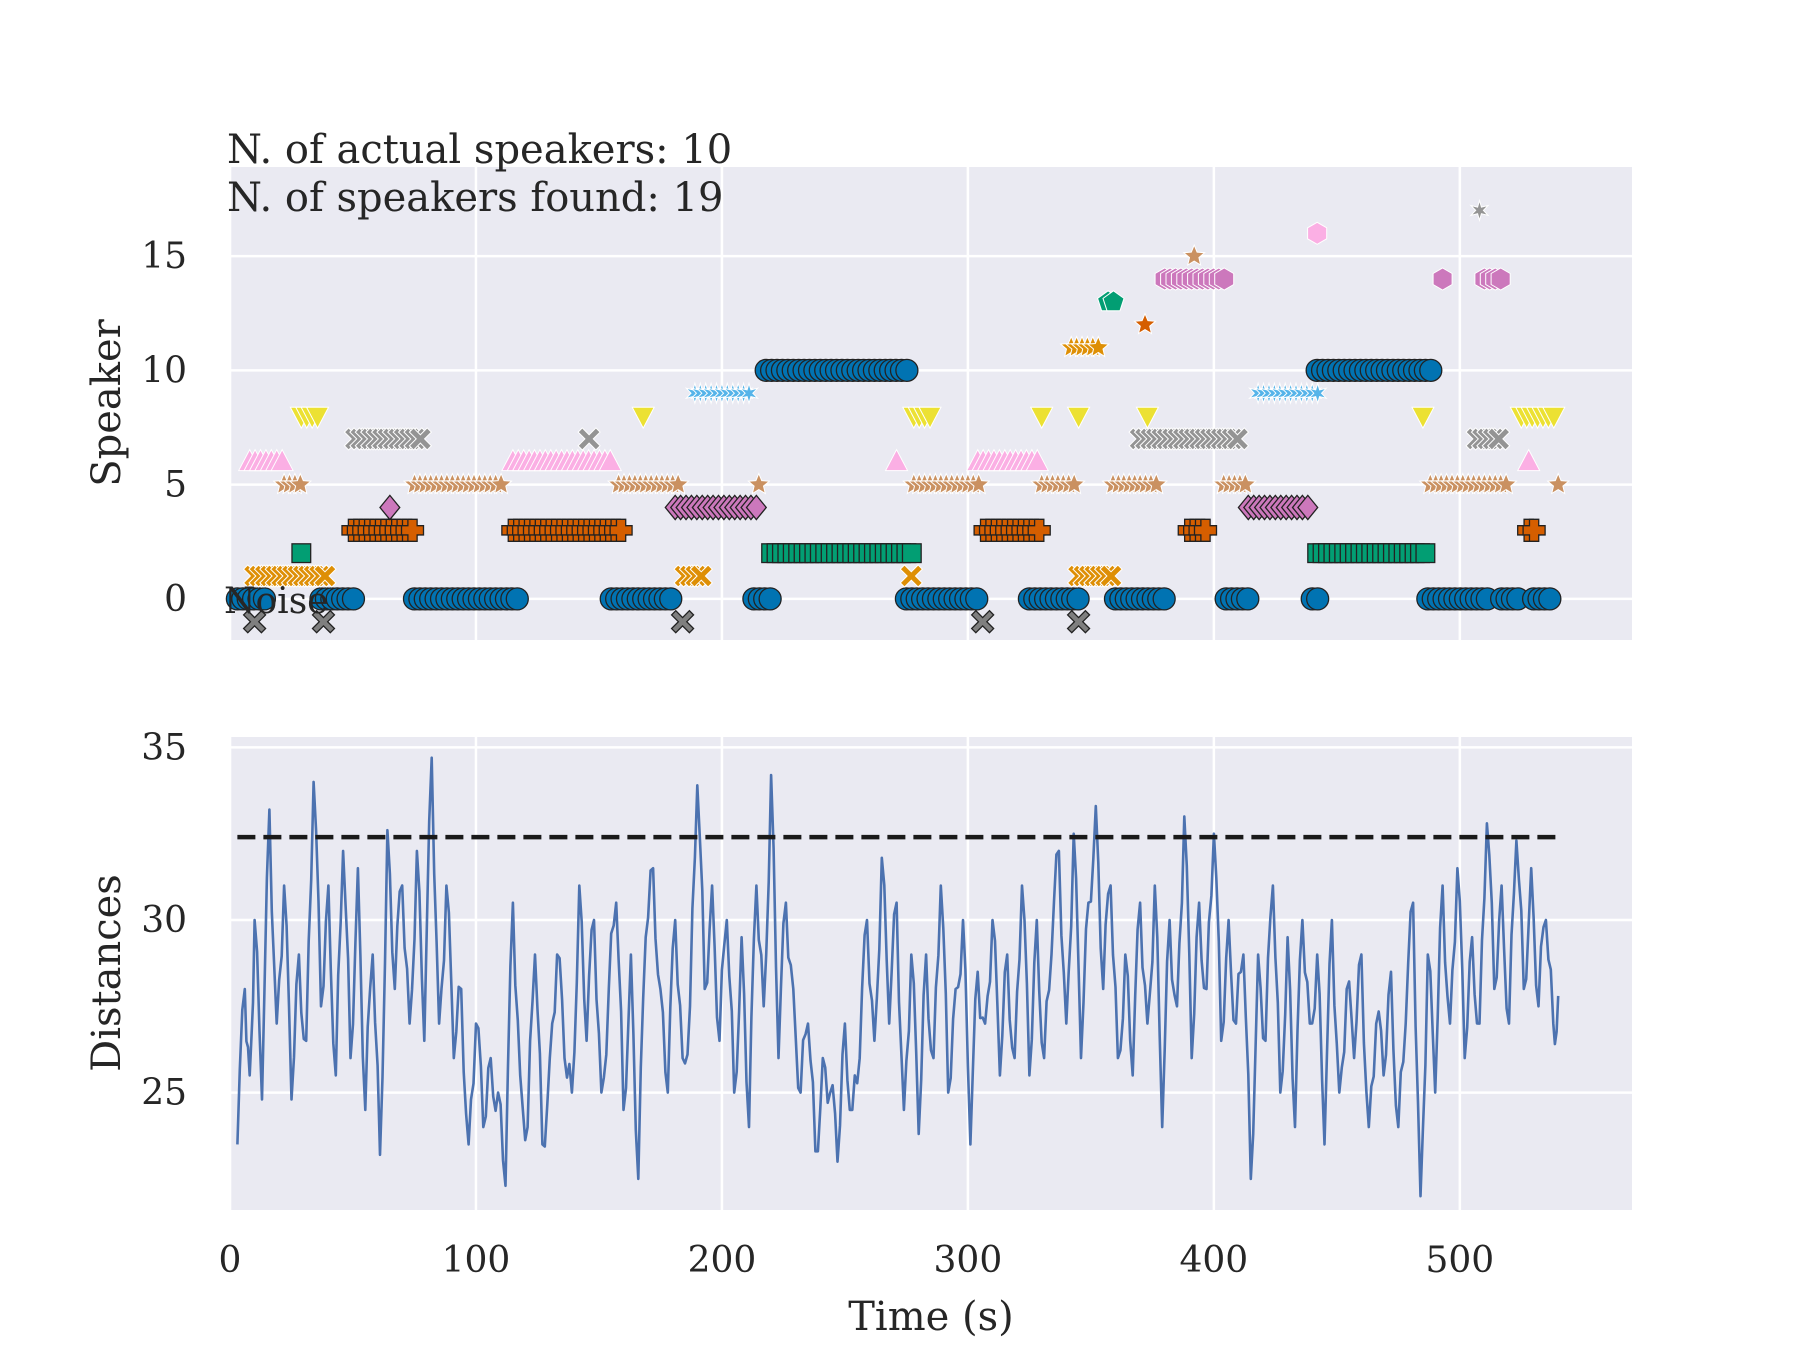  I want to click on actual-speakers-annotation: N. of actual speakers: 10, so click(479, 150).